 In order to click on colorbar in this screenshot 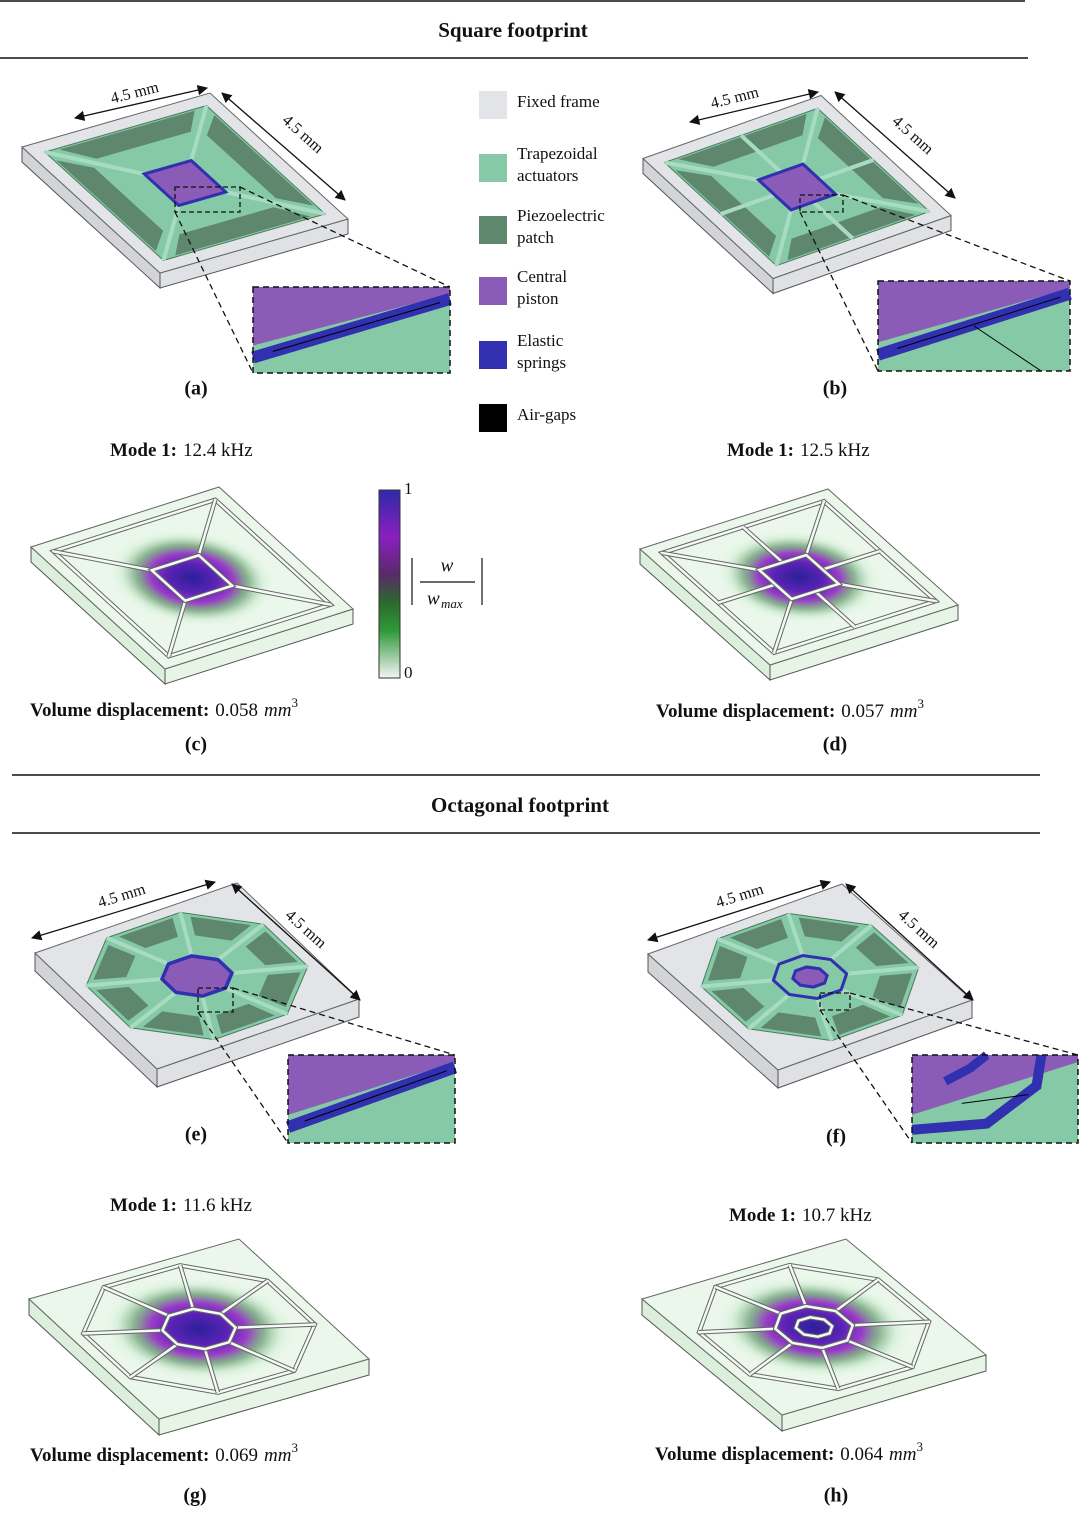, I will do `click(389, 584)`.